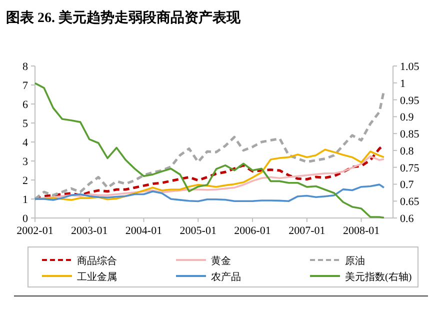 The width and height of the screenshot is (443, 323). I want to click on y2-tick-label: 0.85, so click(410, 134).